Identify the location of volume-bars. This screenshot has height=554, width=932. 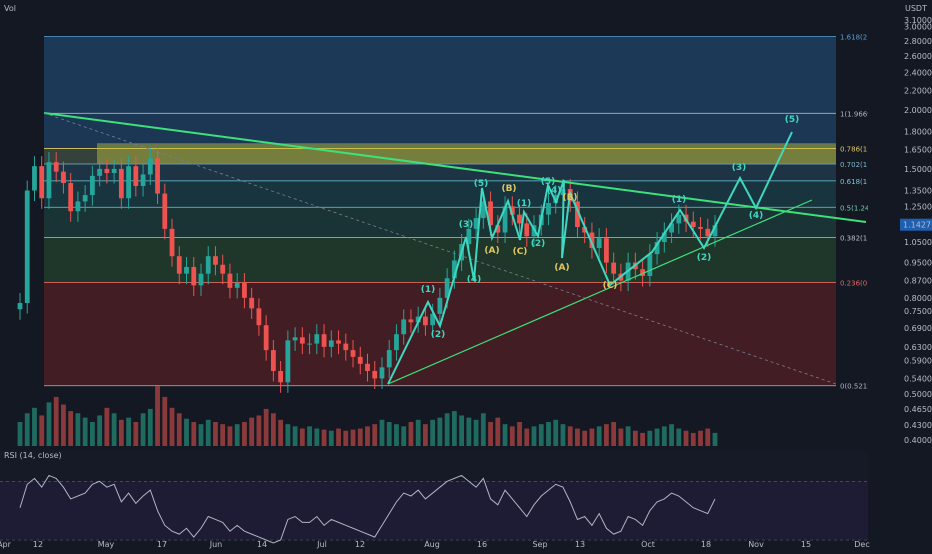
(367, 416).